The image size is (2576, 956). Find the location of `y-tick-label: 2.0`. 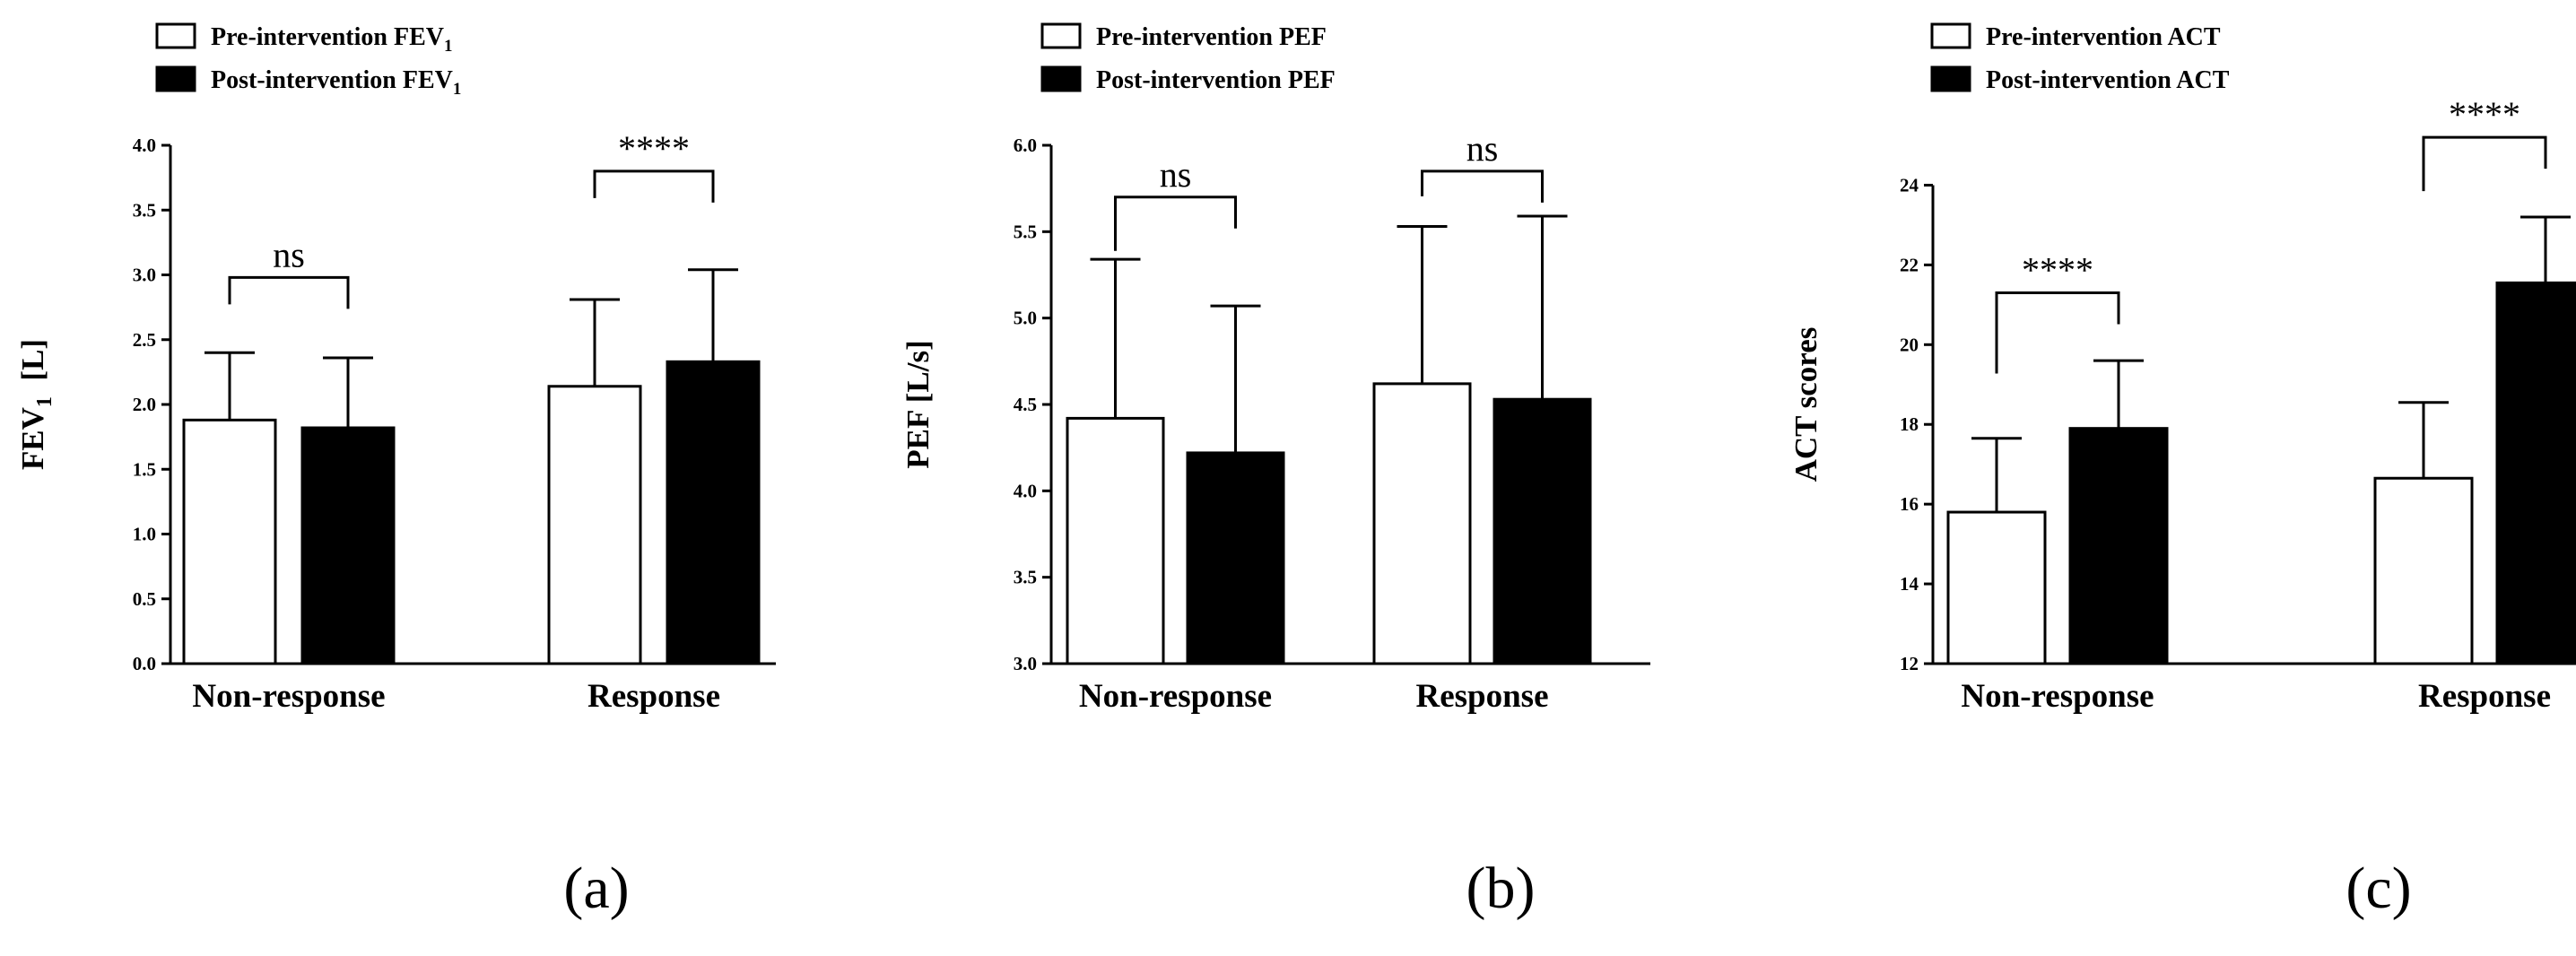

y-tick-label: 2.0 is located at coordinates (144, 405).